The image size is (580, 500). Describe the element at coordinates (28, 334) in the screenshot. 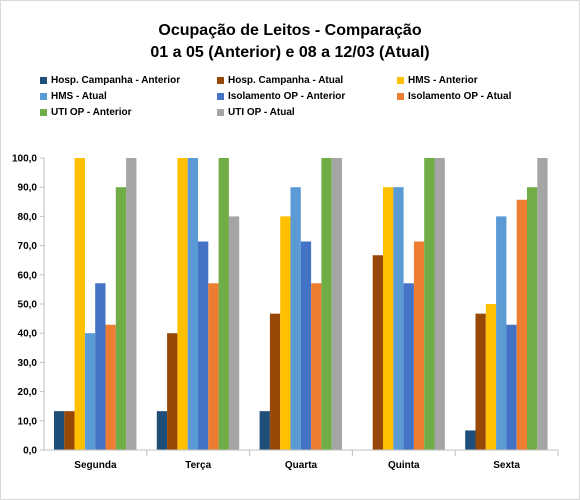

I see `y-tick-label: 40,0` at that location.